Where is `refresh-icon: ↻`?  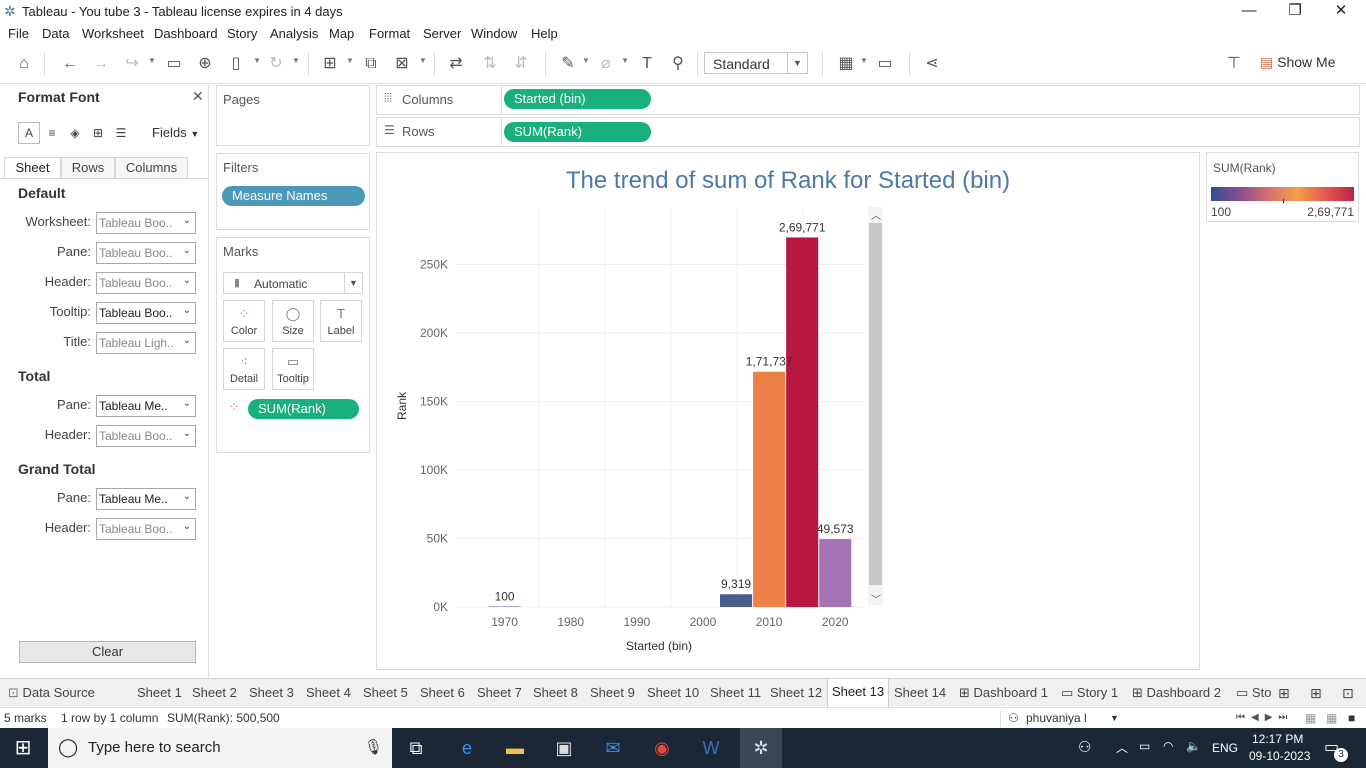
refresh-icon: ↻ is located at coordinates (276, 63).